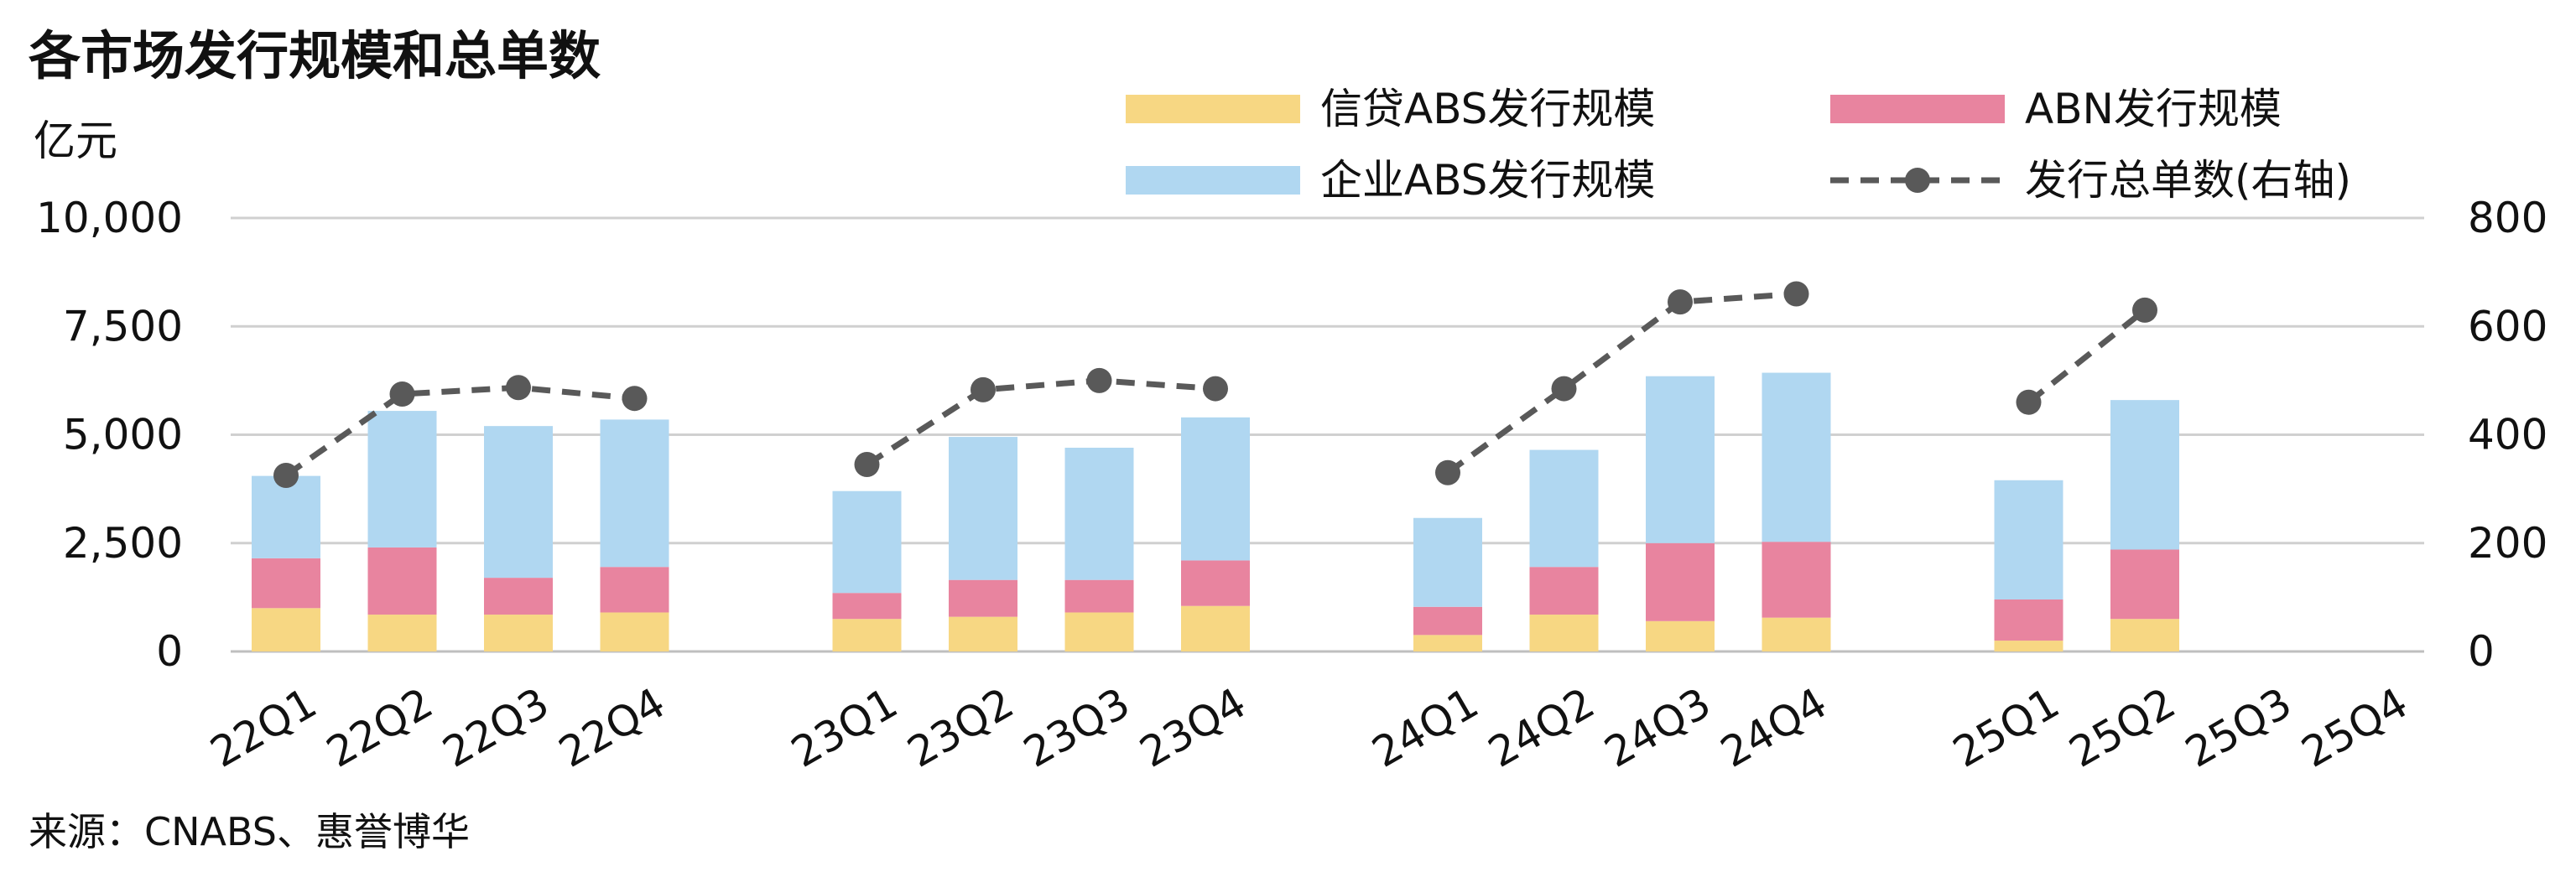  Describe the element at coordinates (1542, 727) in the screenshot. I see `x-tick-label: 24Q2` at that location.